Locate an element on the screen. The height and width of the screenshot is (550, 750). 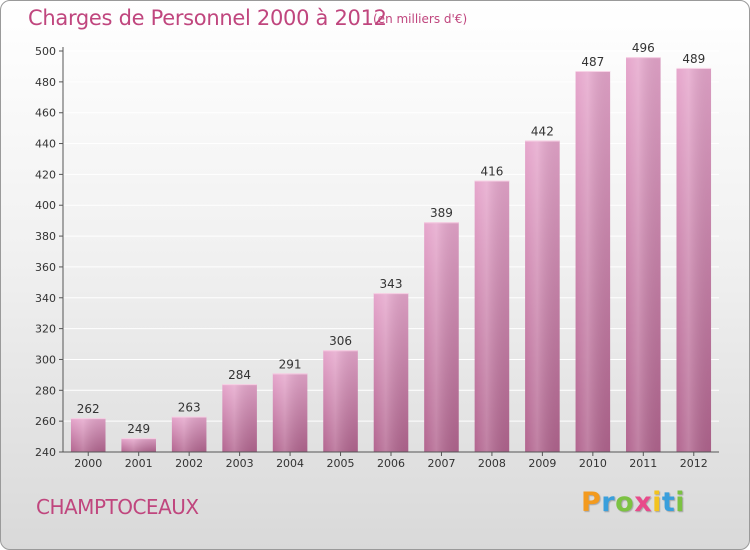
bar-value-label: 249 is located at coordinates (138, 429).